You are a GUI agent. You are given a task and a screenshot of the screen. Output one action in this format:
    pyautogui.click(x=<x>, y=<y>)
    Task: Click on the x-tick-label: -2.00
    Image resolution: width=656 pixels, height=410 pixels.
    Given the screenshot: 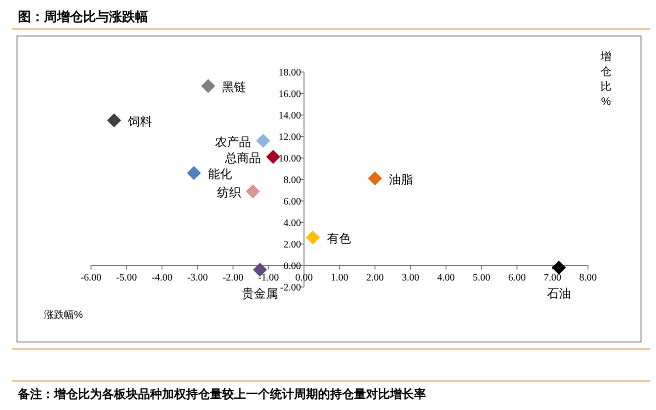 What is the action you would take?
    pyautogui.click(x=233, y=278)
    